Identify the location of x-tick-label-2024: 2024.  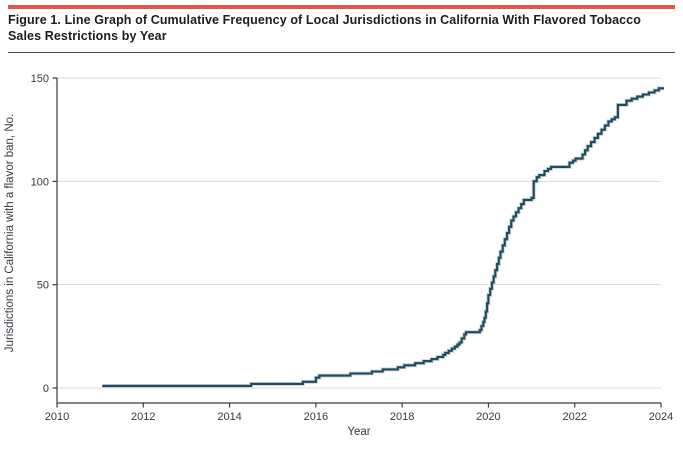
(661, 417).